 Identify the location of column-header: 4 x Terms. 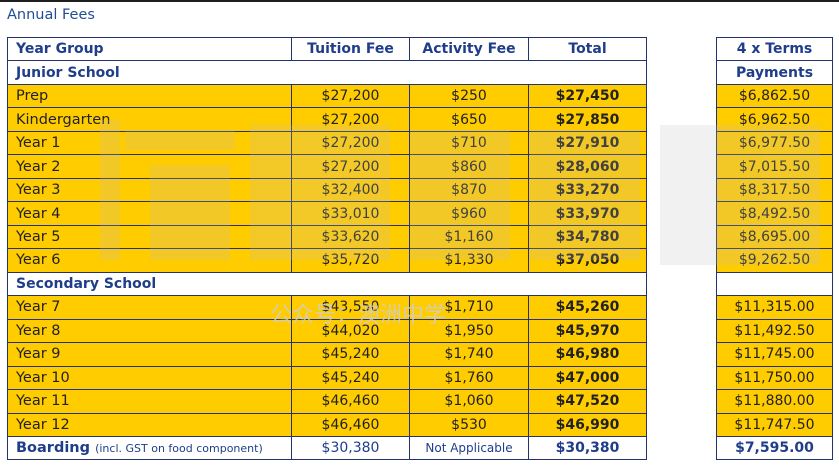
(774, 49).